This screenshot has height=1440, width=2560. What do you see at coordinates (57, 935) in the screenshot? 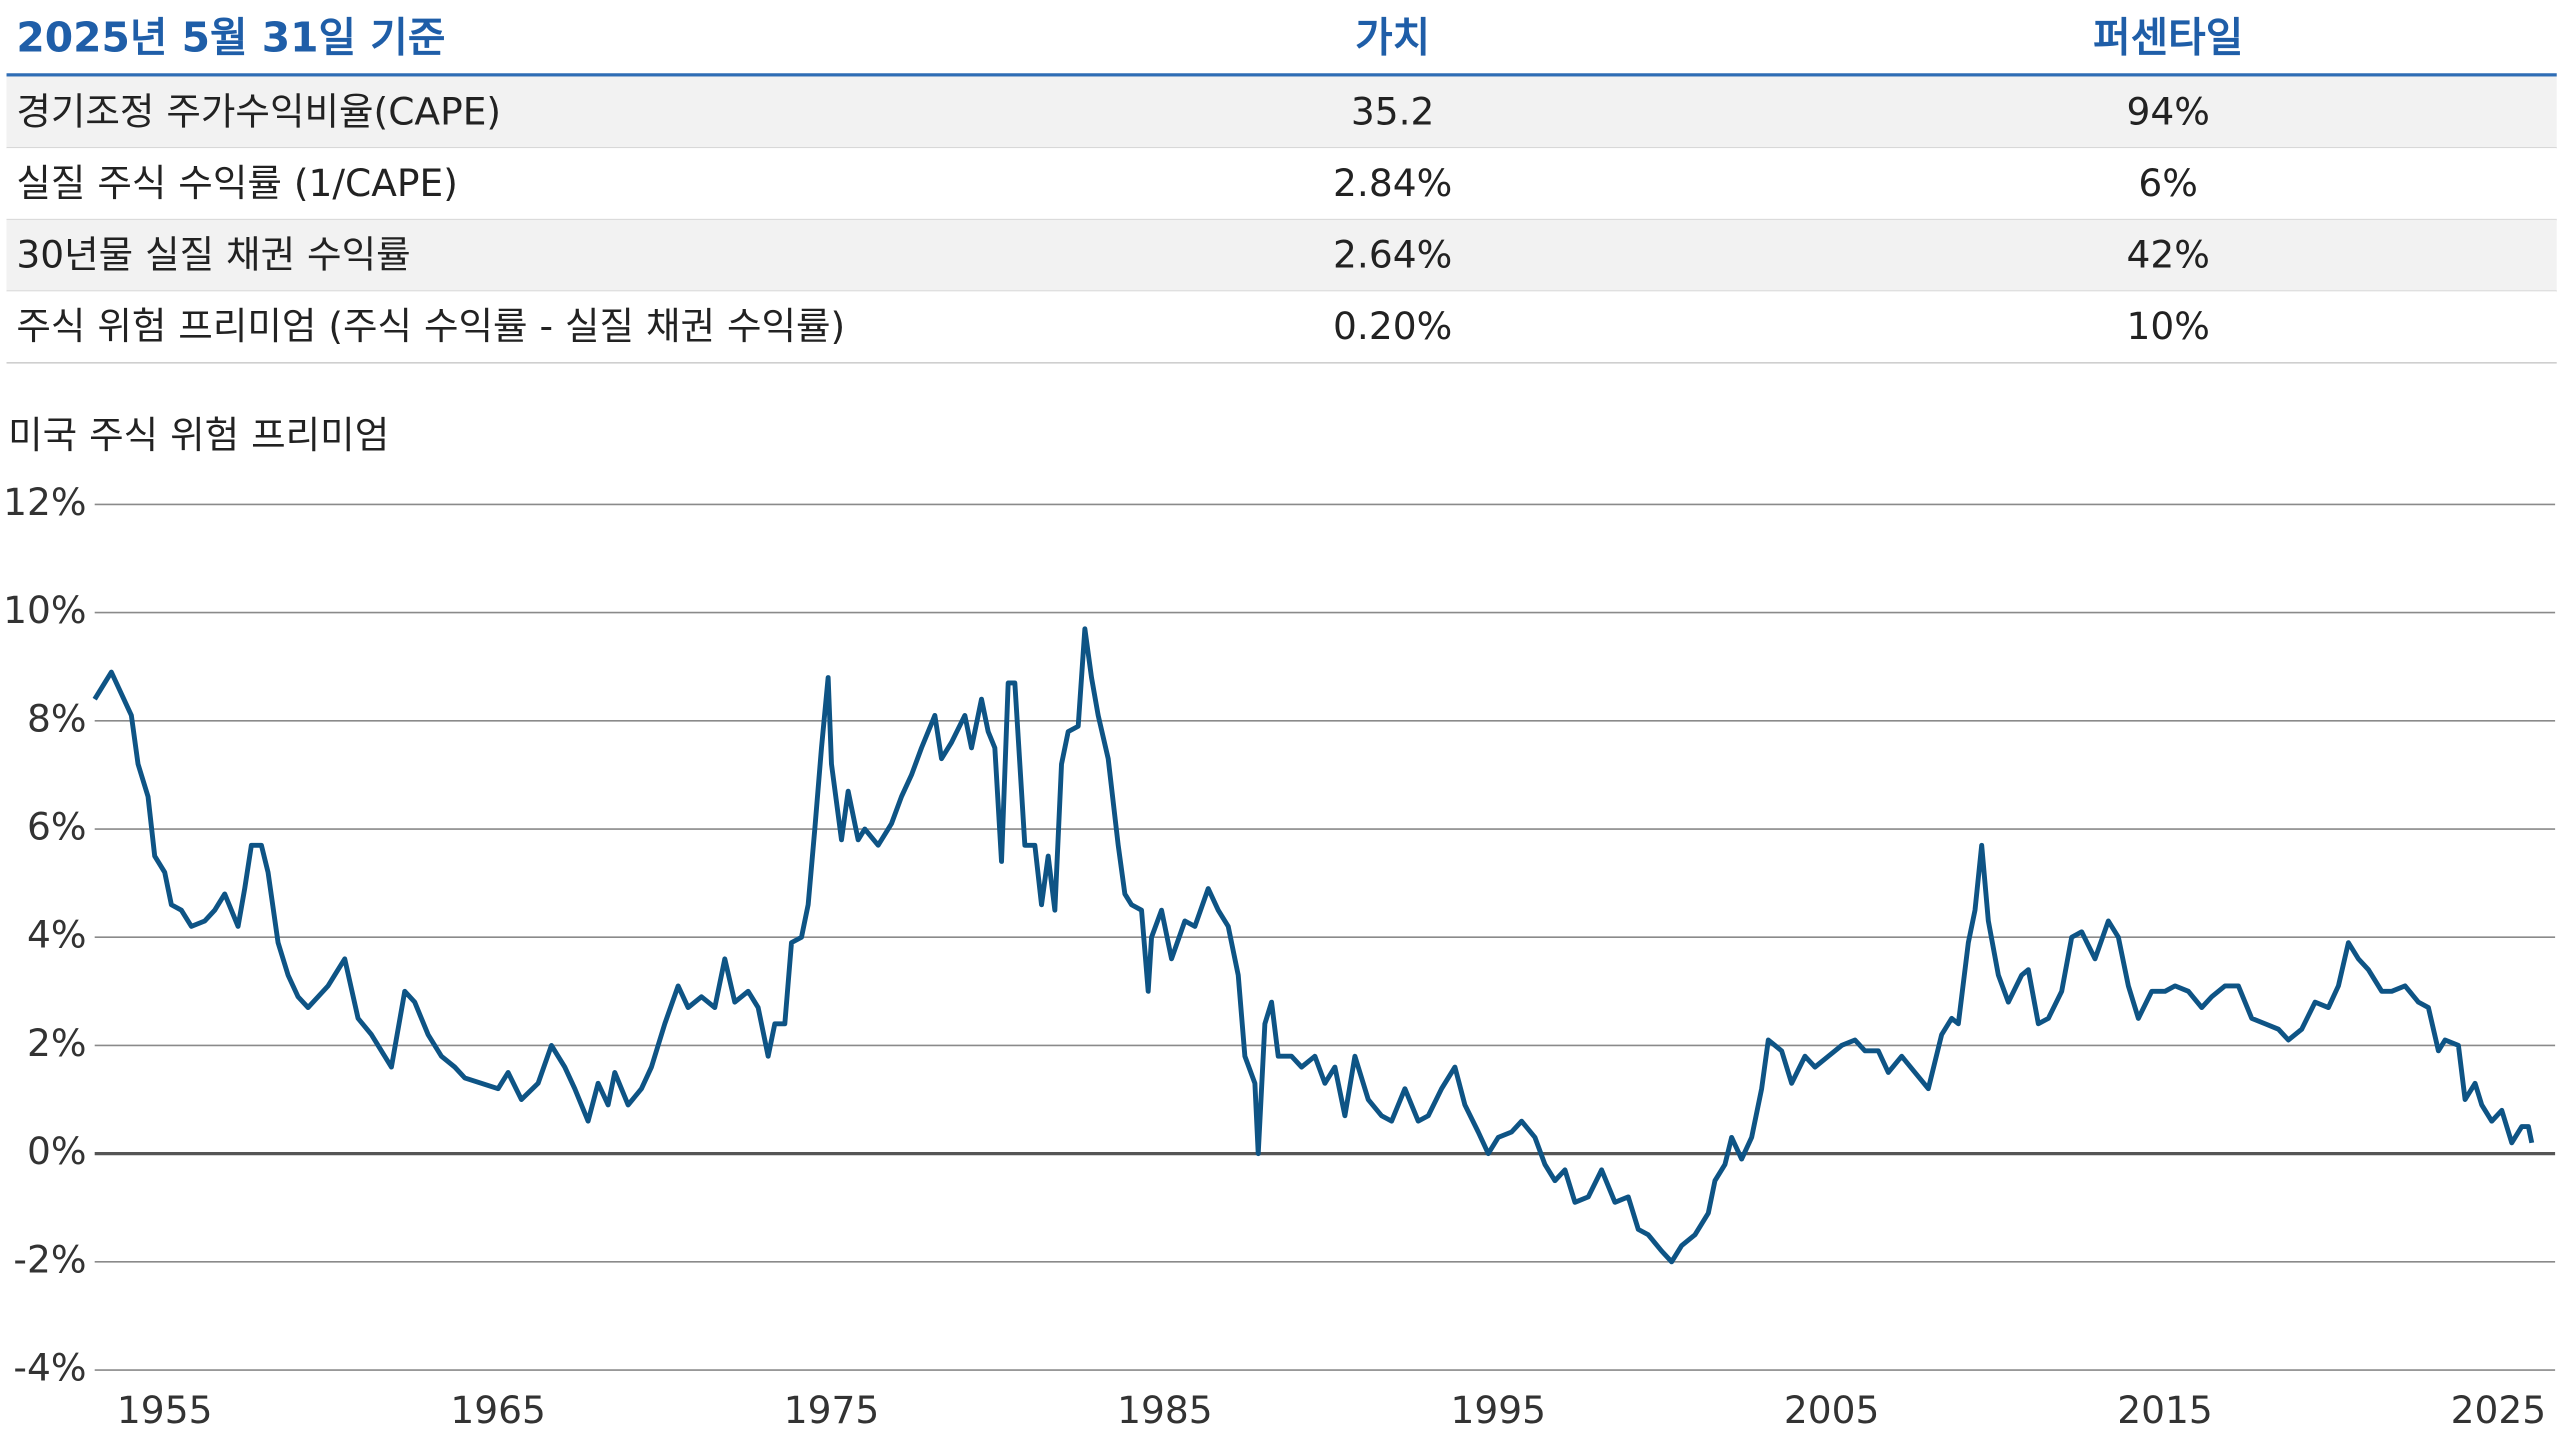
I see `y-tick-label: 4%` at bounding box center [57, 935].